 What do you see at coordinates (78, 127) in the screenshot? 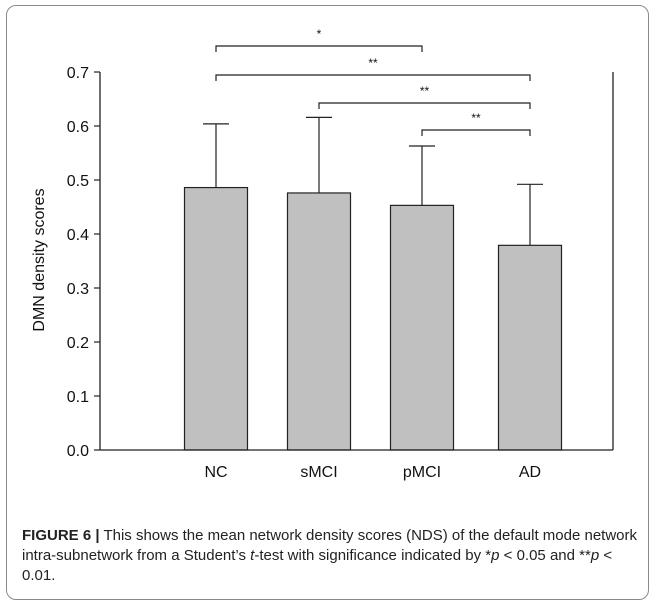
I see `y-tick-label: 0.6` at bounding box center [78, 127].